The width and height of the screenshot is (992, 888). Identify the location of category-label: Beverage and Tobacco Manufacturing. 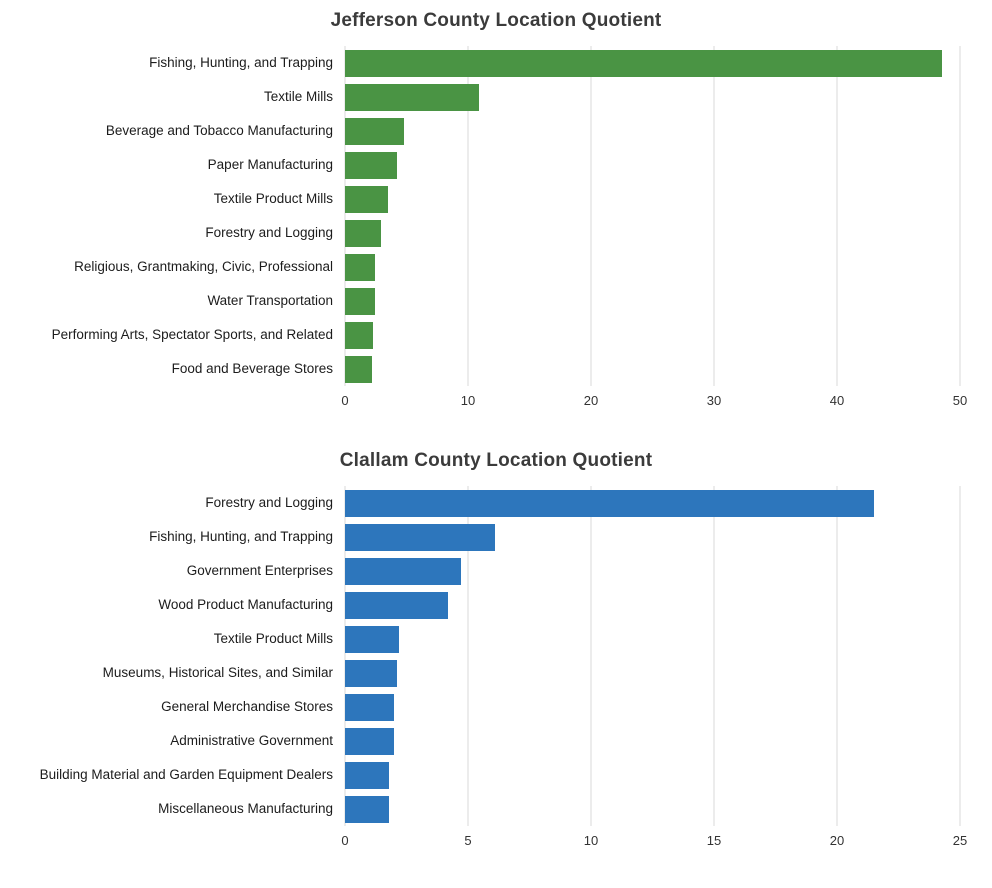
(219, 130).